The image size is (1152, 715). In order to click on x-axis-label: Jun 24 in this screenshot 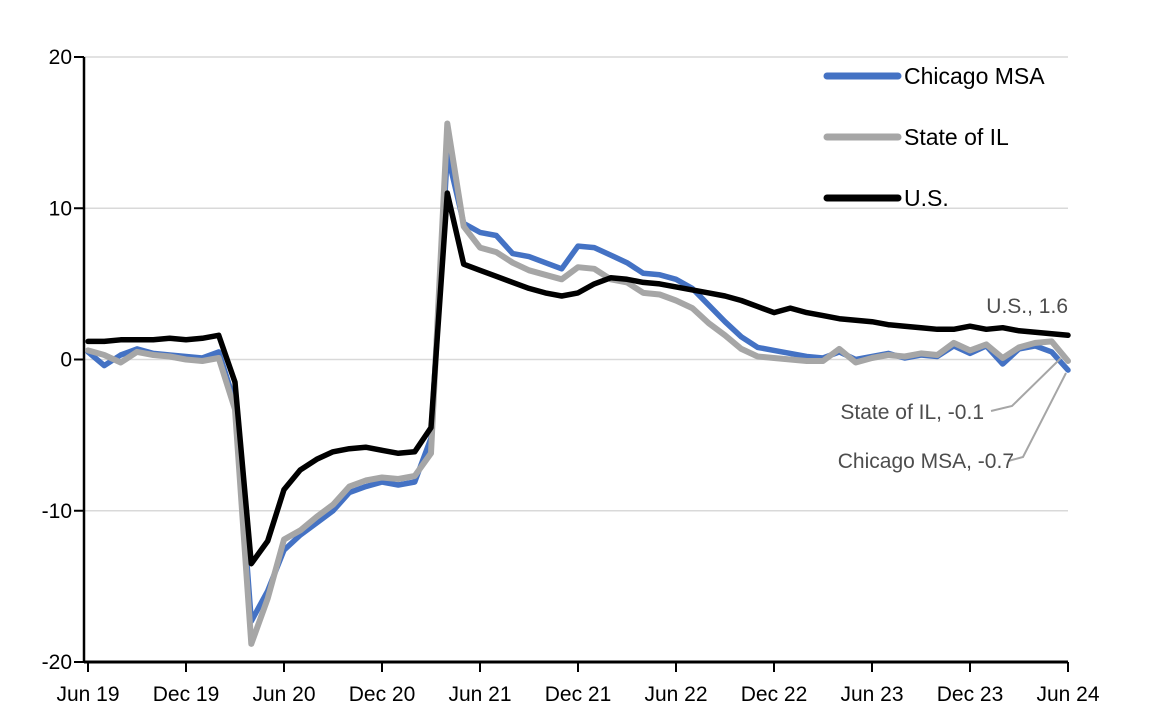, I will do `click(1067, 694)`.